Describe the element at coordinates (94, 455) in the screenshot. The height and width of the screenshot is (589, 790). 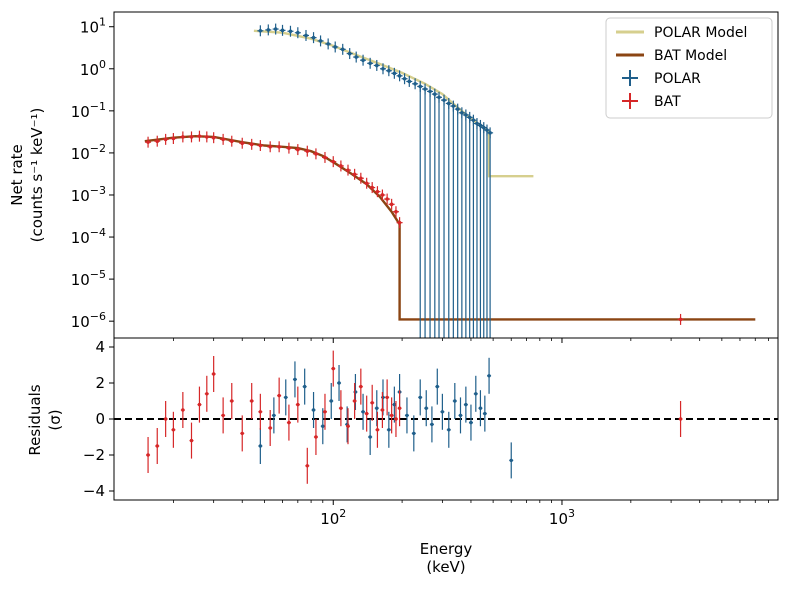
I see `residuals-y-tick-label: −2` at that location.